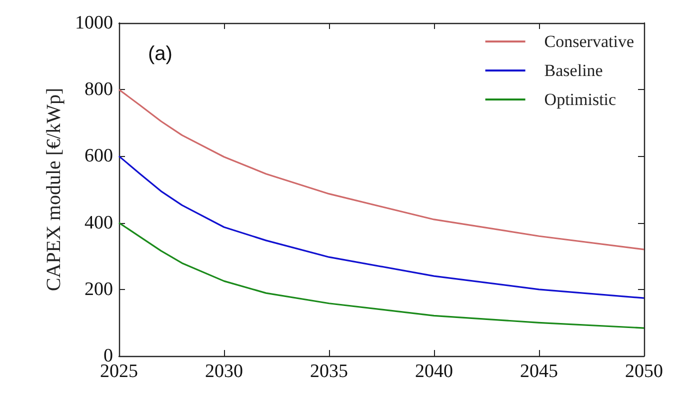 This screenshot has height=406, width=677. What do you see at coordinates (580, 99) in the screenshot?
I see `legend-label: Optimistic` at bounding box center [580, 99].